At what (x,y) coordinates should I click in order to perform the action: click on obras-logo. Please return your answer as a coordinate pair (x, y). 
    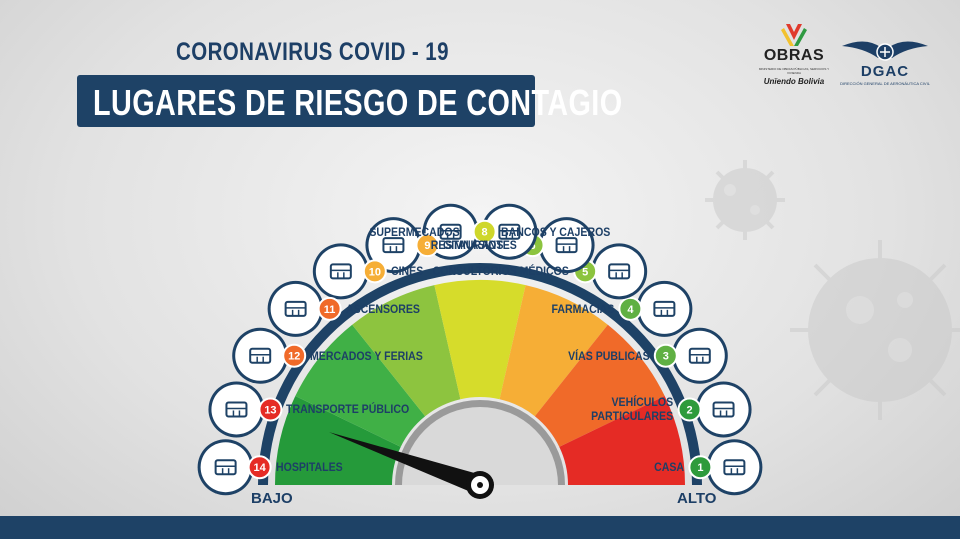
    Looking at the image, I should click on (794, 35).